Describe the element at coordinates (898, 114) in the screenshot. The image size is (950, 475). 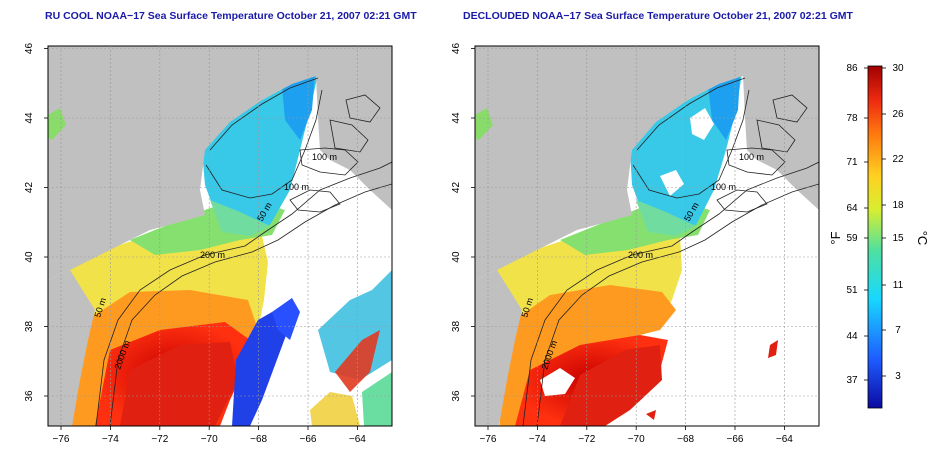
I see `celsius-tick-label: 26` at that location.